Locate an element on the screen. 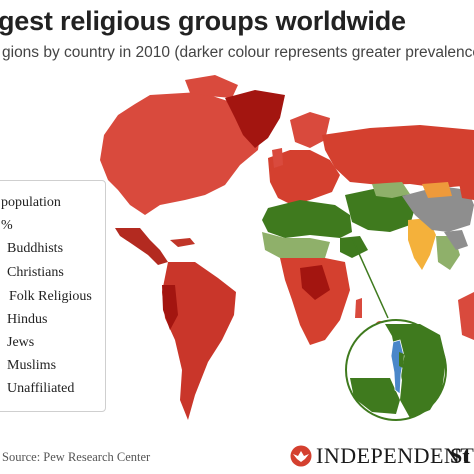 The image size is (474, 474). greenland is located at coordinates (255, 119).